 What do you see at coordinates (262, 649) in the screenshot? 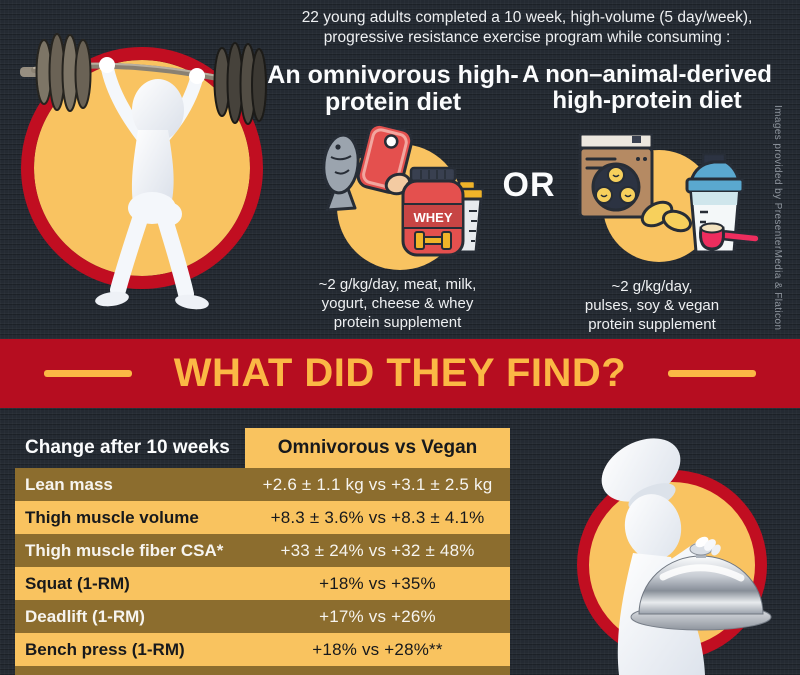
I see `table-row: Bench press (1-RM) +18% vs +28%**` at bounding box center [262, 649].